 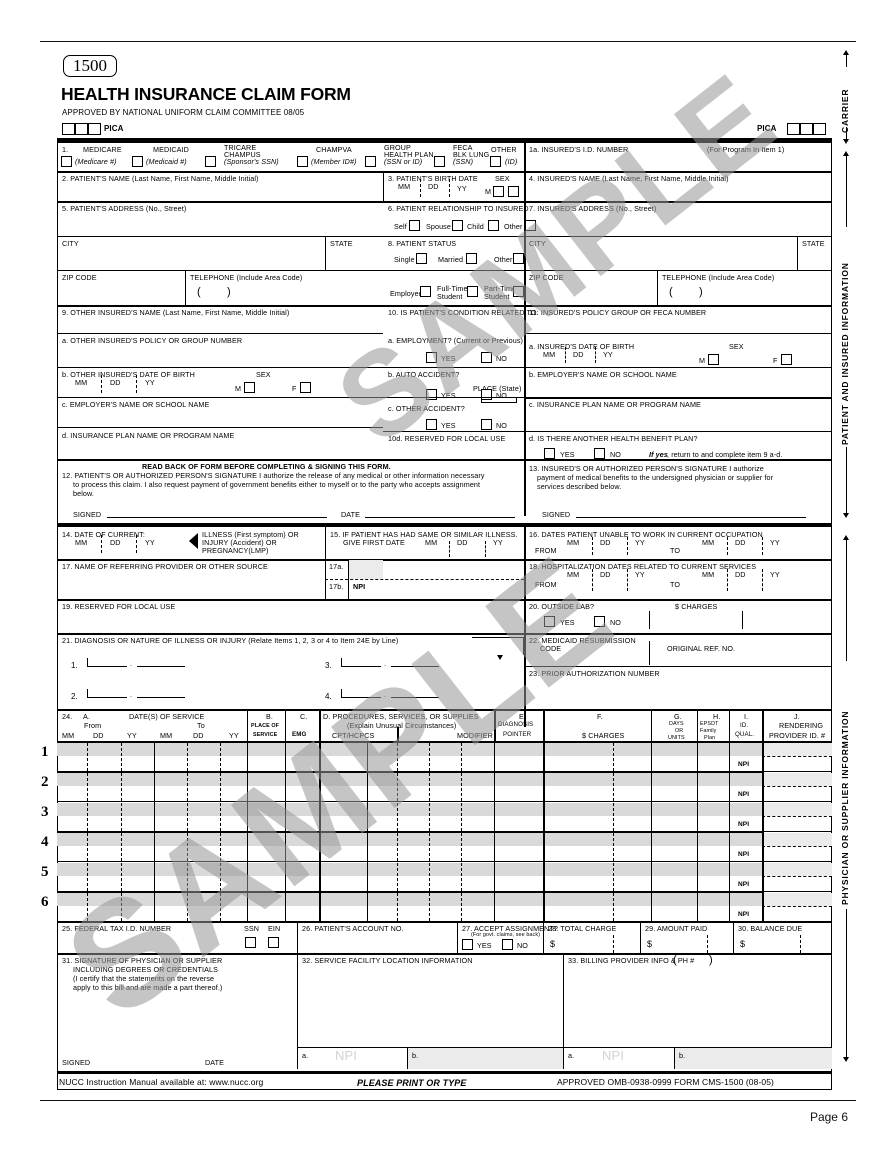 What do you see at coordinates (220, 832) in the screenshot?
I see `grid-col-dd2` at bounding box center [220, 832].